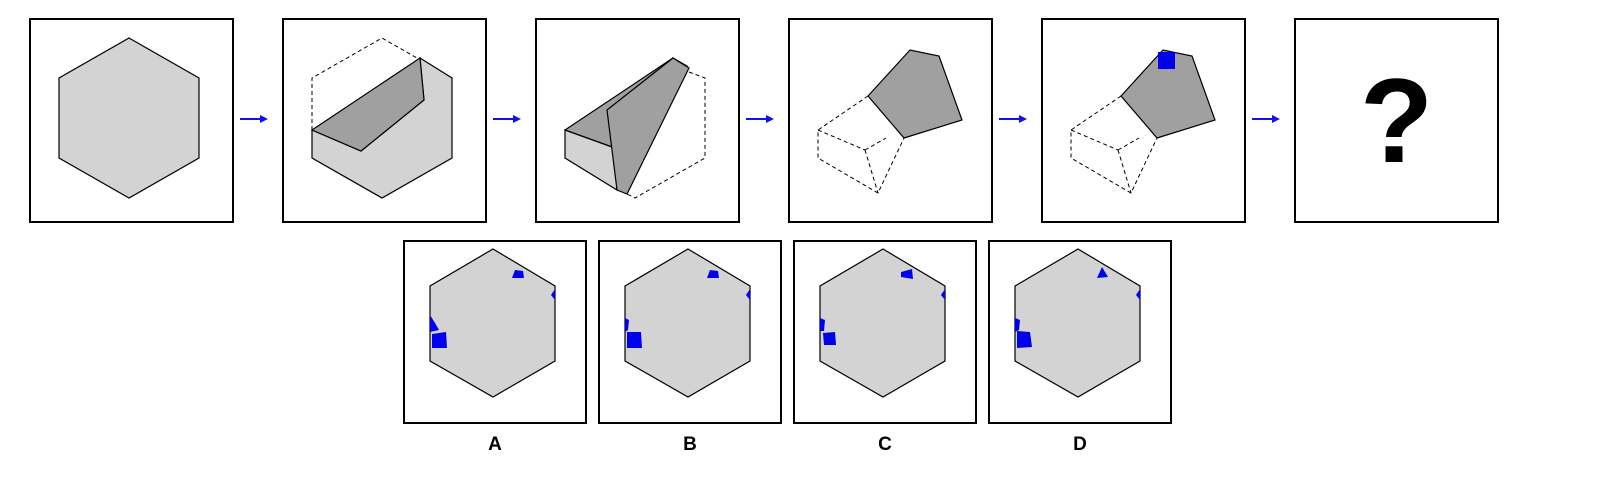 The image size is (1610, 490). I want to click on option-d, so click(1080, 332).